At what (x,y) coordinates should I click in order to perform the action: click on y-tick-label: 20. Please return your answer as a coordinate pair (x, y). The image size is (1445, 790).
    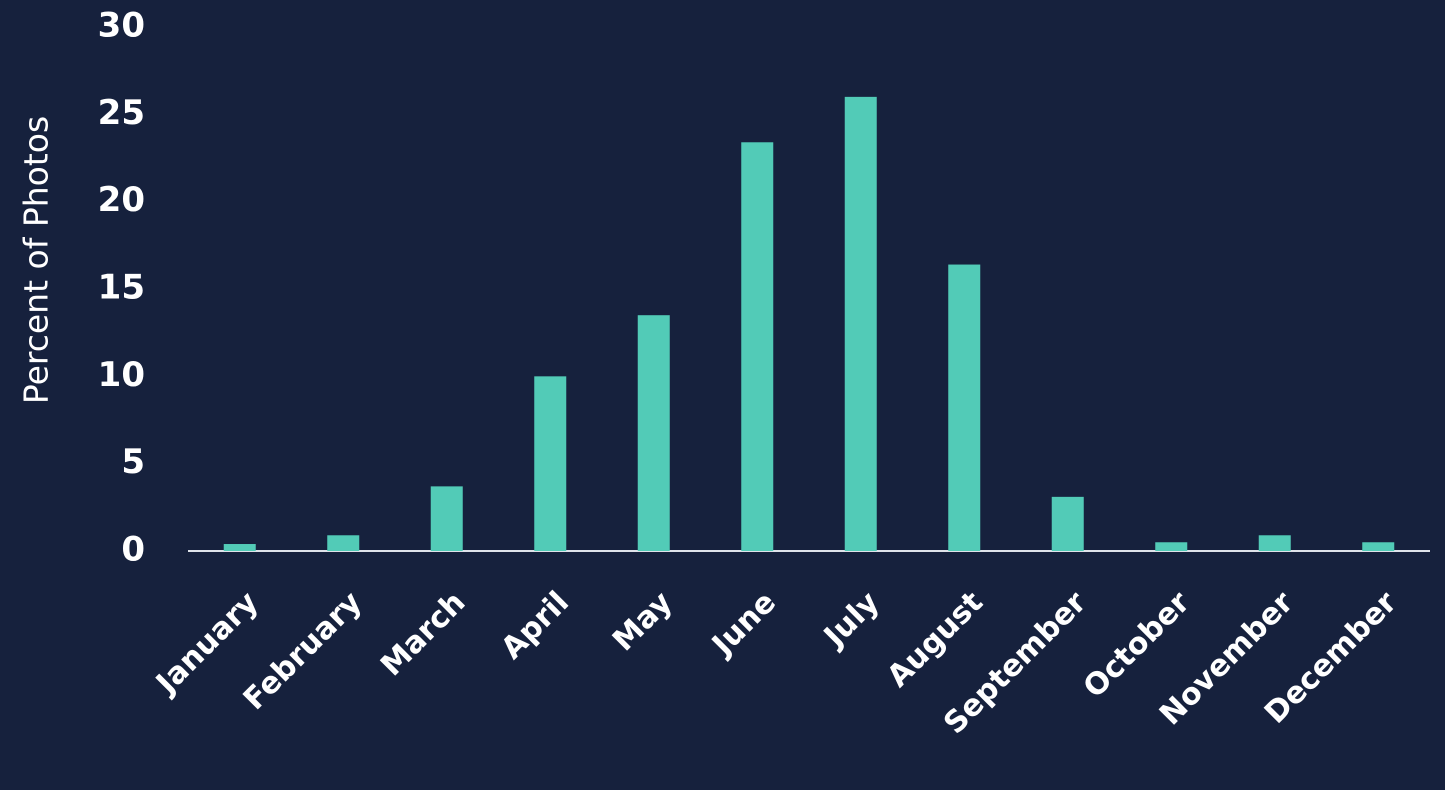
    Looking at the image, I should click on (121, 200).